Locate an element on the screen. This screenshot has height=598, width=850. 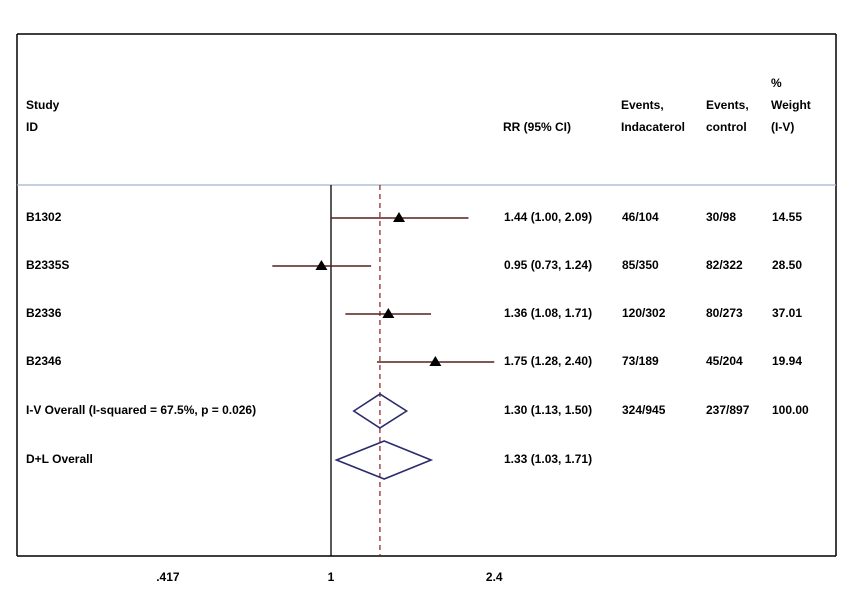
overall-1-weight: 100.00 is located at coordinates (790, 410).